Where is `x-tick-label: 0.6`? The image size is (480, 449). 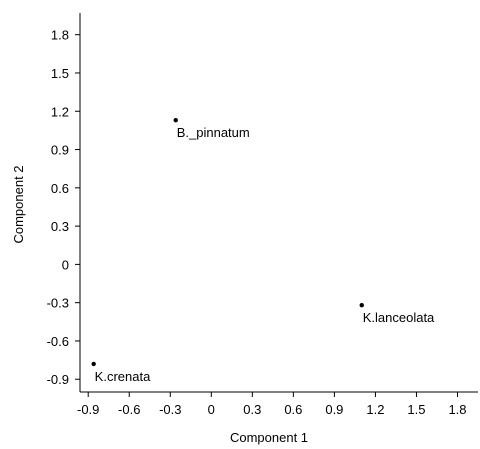 x-tick-label: 0.6 is located at coordinates (293, 409).